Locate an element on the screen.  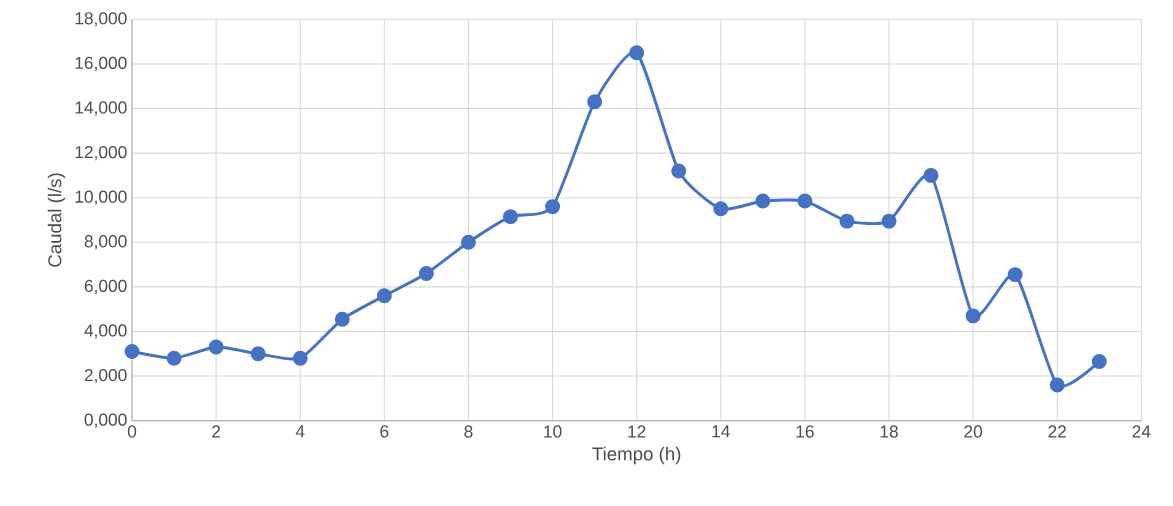
x-tick-label: 12 is located at coordinates (637, 431).